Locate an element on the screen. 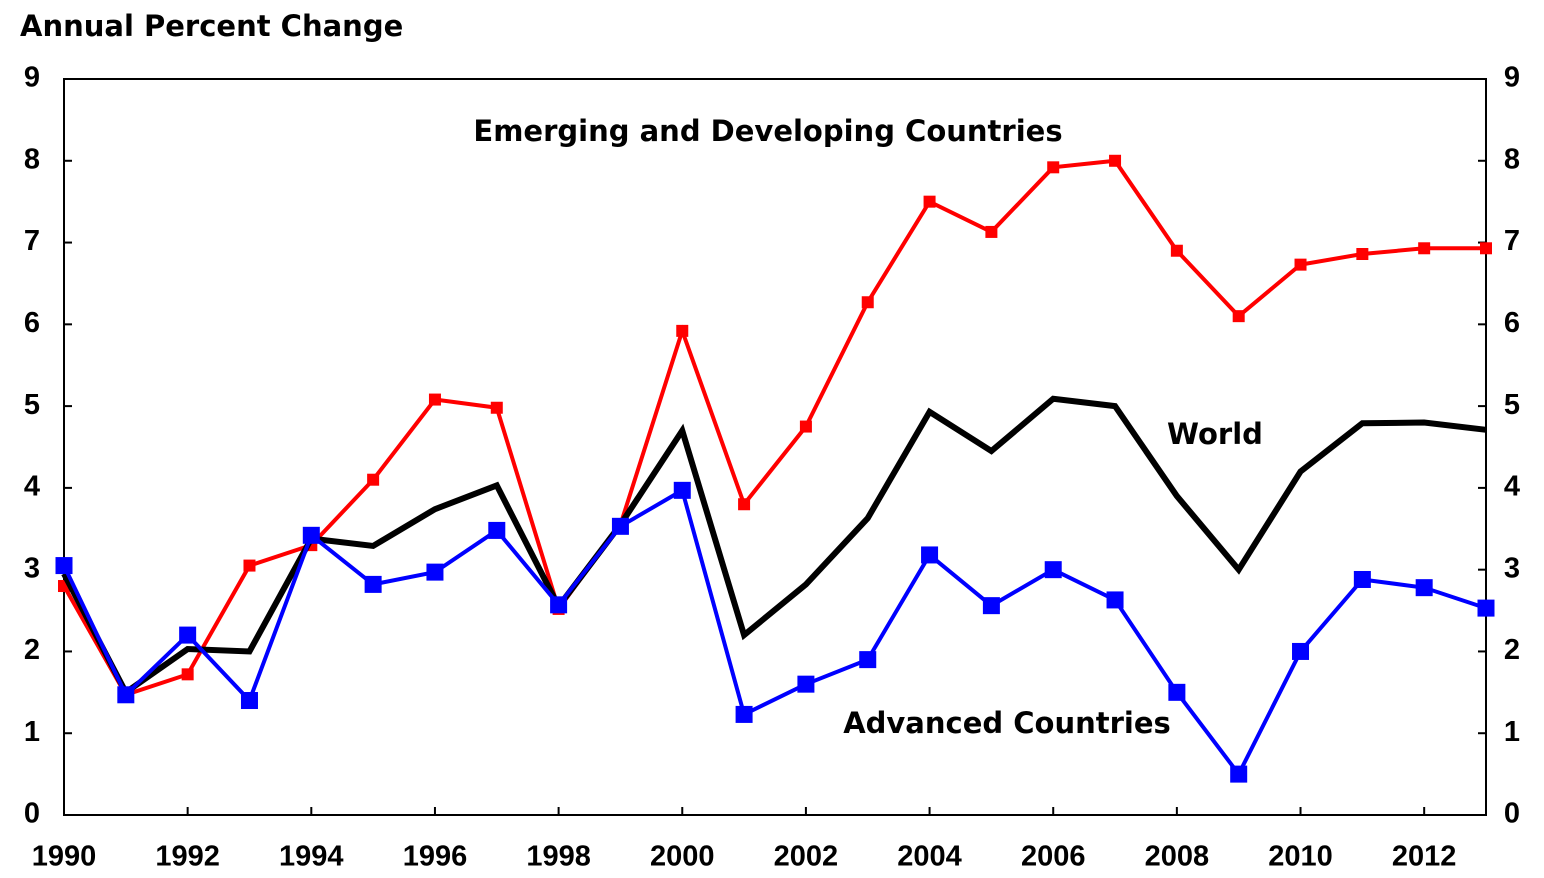  y-tick-label: 7 is located at coordinates (32, 241).